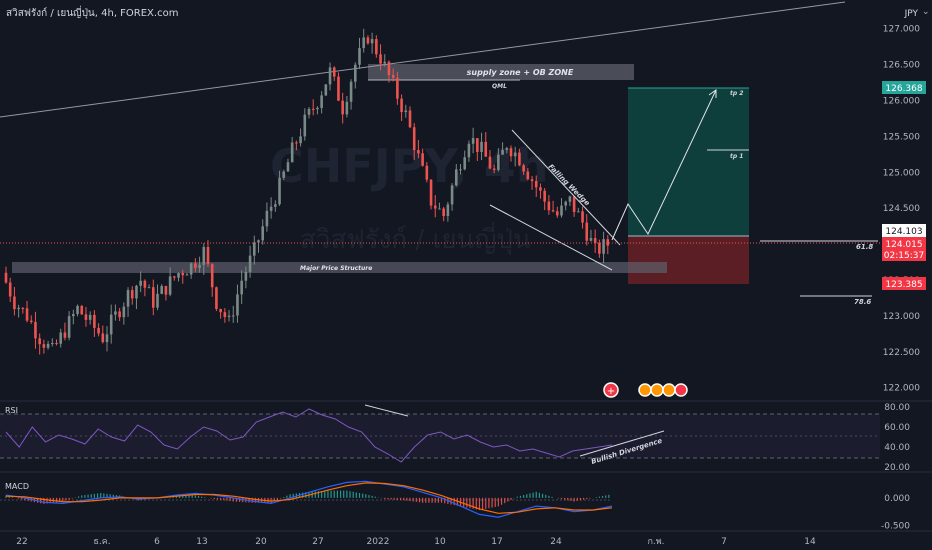 The height and width of the screenshot is (550, 932). I want to click on chevron-down-icon: ⌄, so click(926, 12).